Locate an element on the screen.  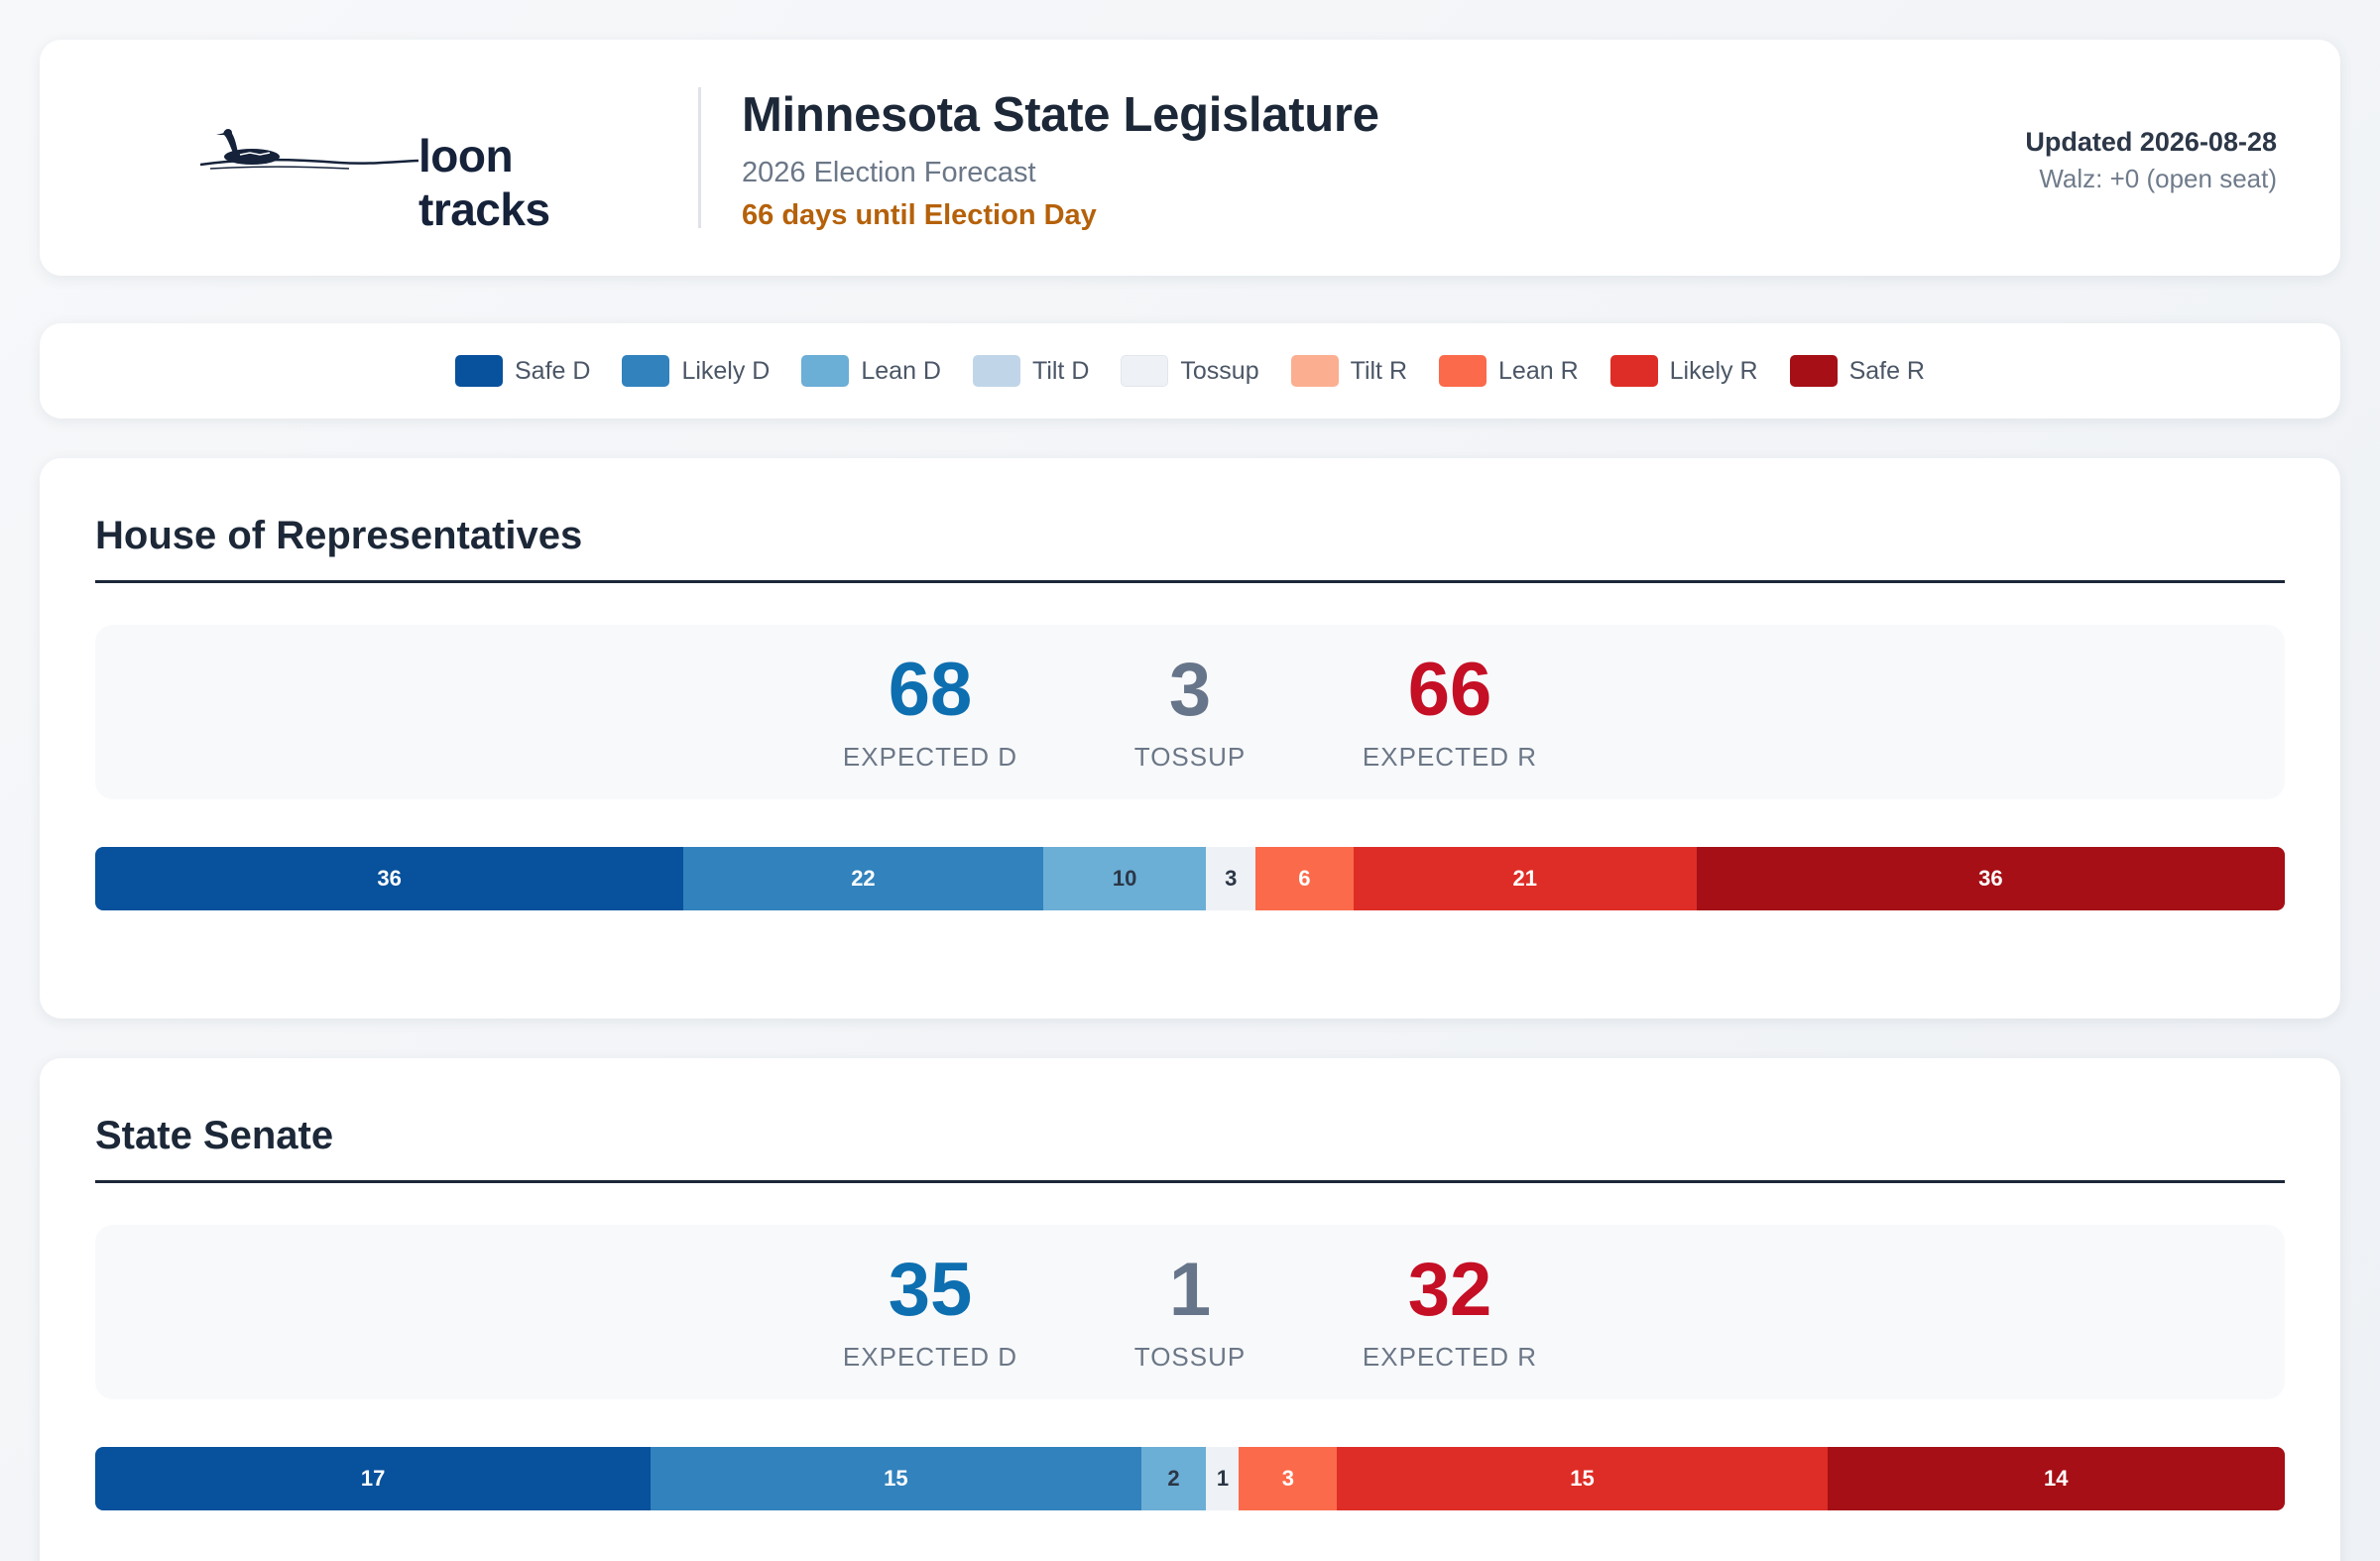
tossup-stat: 3 TOSSUP is located at coordinates (1190, 710).